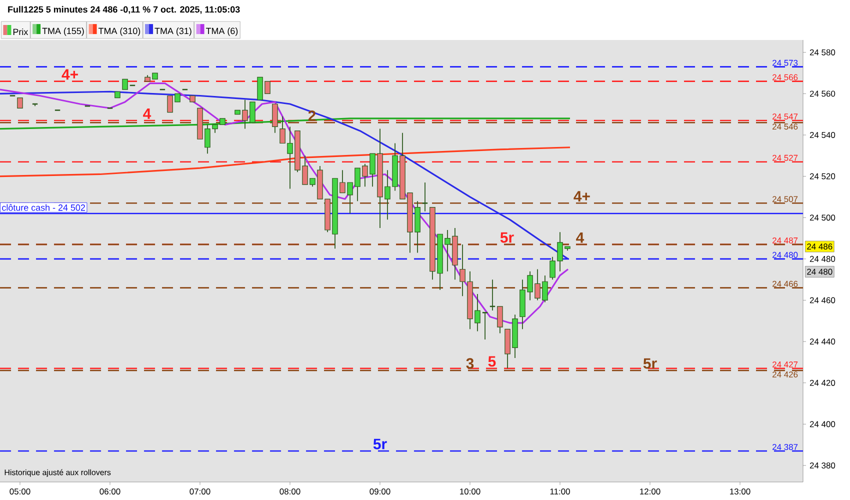 This screenshot has width=850, height=500. What do you see at coordinates (823, 465) in the screenshot?
I see `y-tick-label: 24 380` at bounding box center [823, 465].